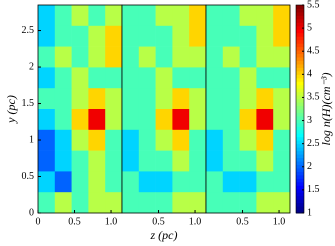  I want to click on colorbar-tick-label: 4, so click(309, 74).